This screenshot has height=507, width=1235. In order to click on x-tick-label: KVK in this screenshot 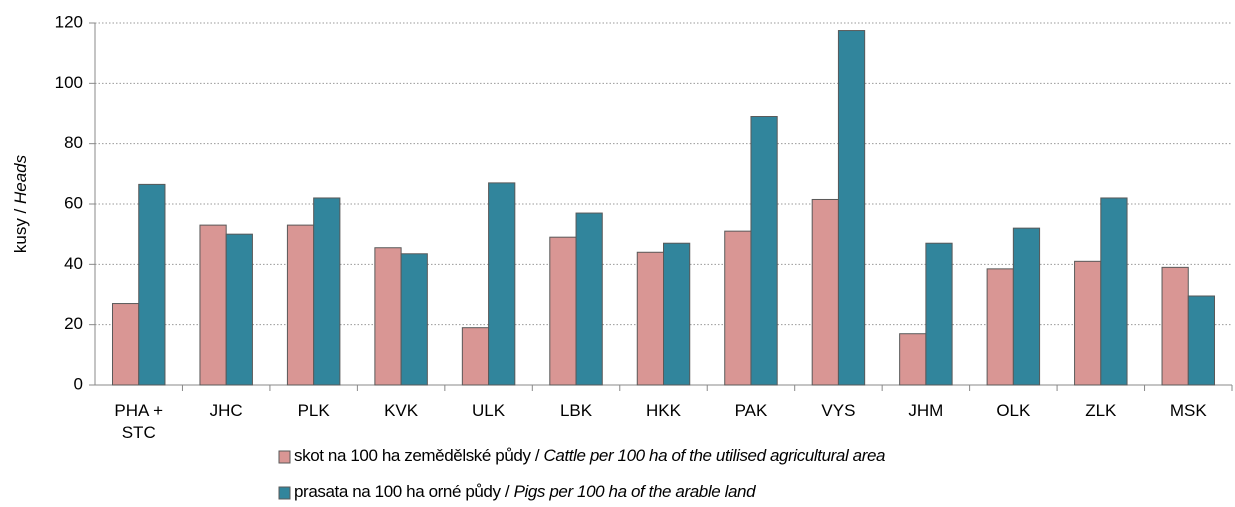, I will do `click(401, 410)`.